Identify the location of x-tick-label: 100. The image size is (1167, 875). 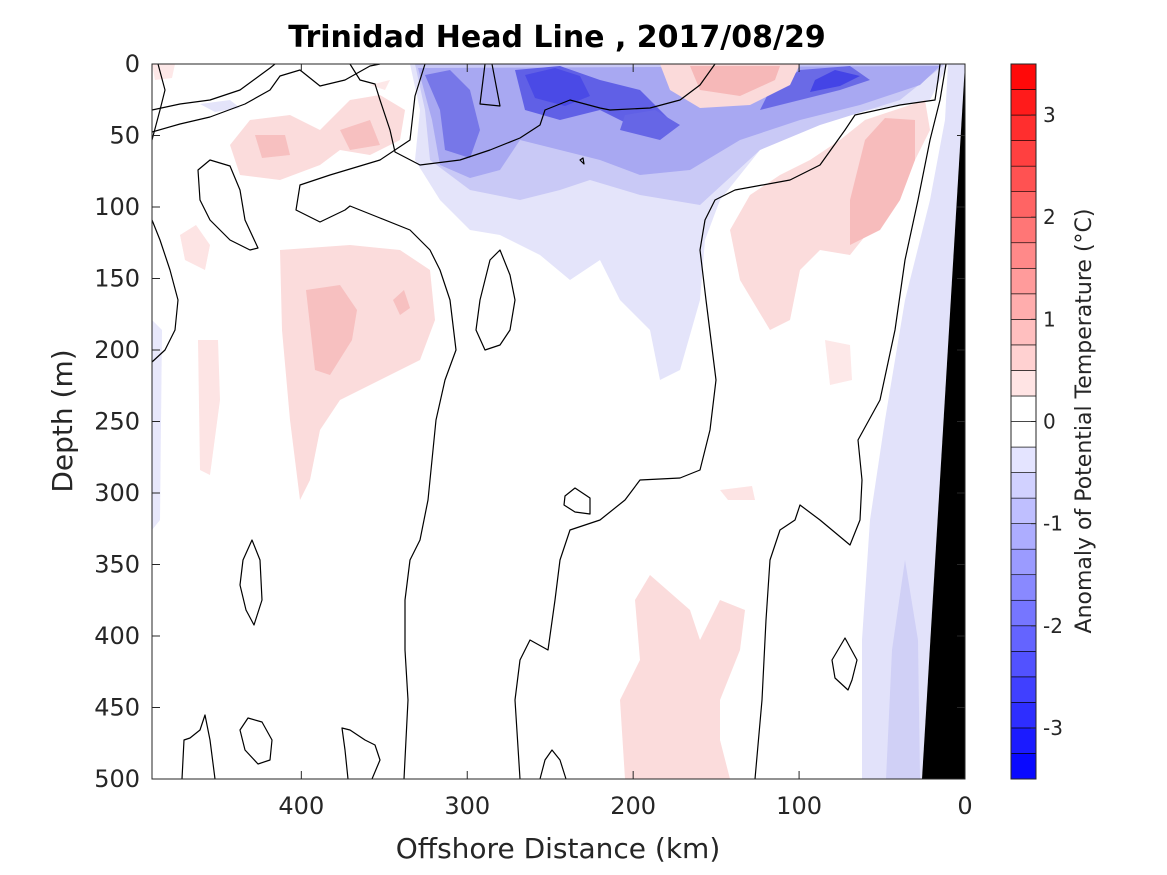
(799, 806).